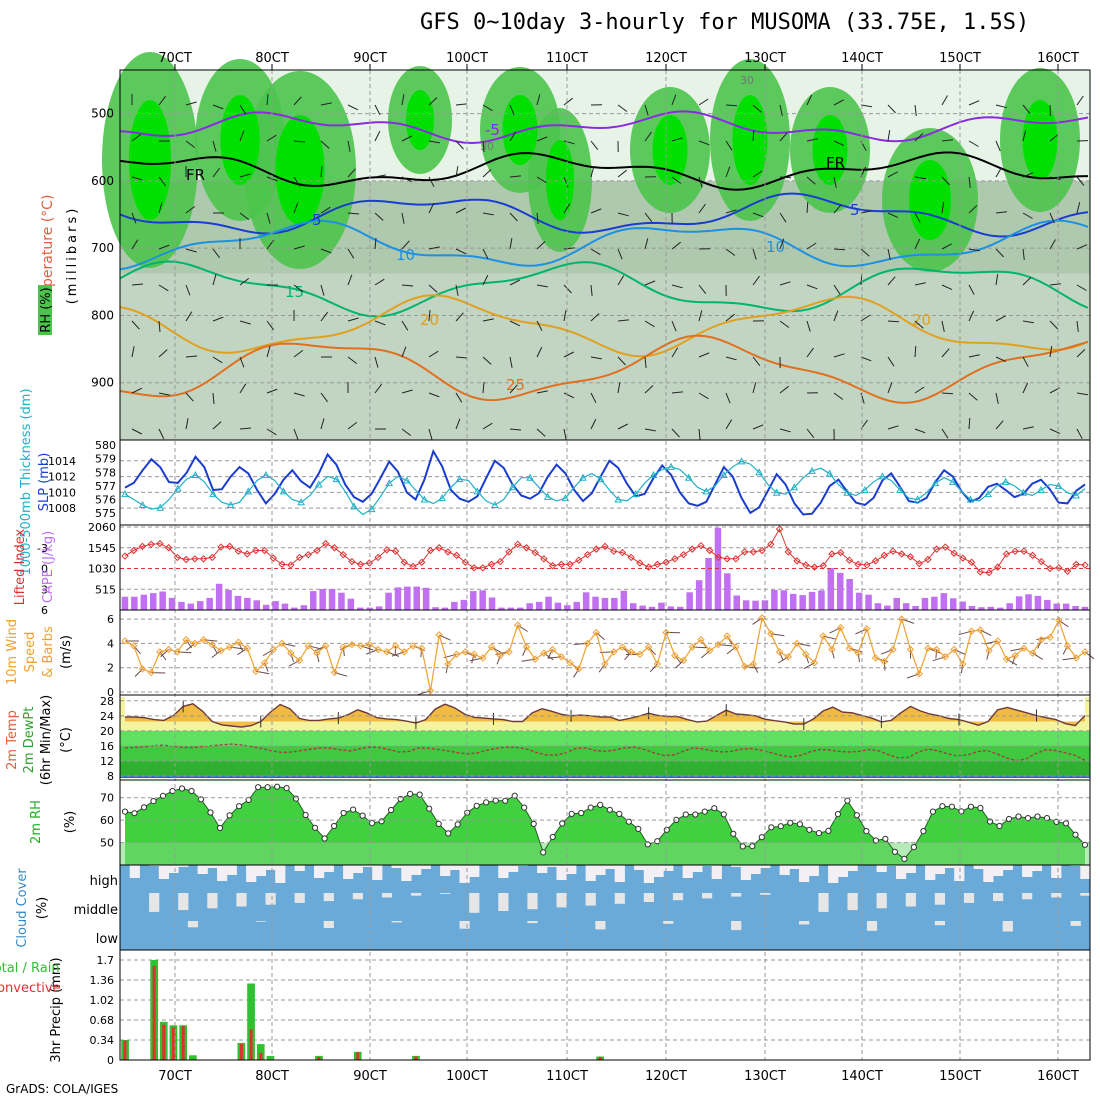 This screenshot has width=1100, height=1100. I want to click on y-axis-unit-cloud: (%), so click(42, 908).